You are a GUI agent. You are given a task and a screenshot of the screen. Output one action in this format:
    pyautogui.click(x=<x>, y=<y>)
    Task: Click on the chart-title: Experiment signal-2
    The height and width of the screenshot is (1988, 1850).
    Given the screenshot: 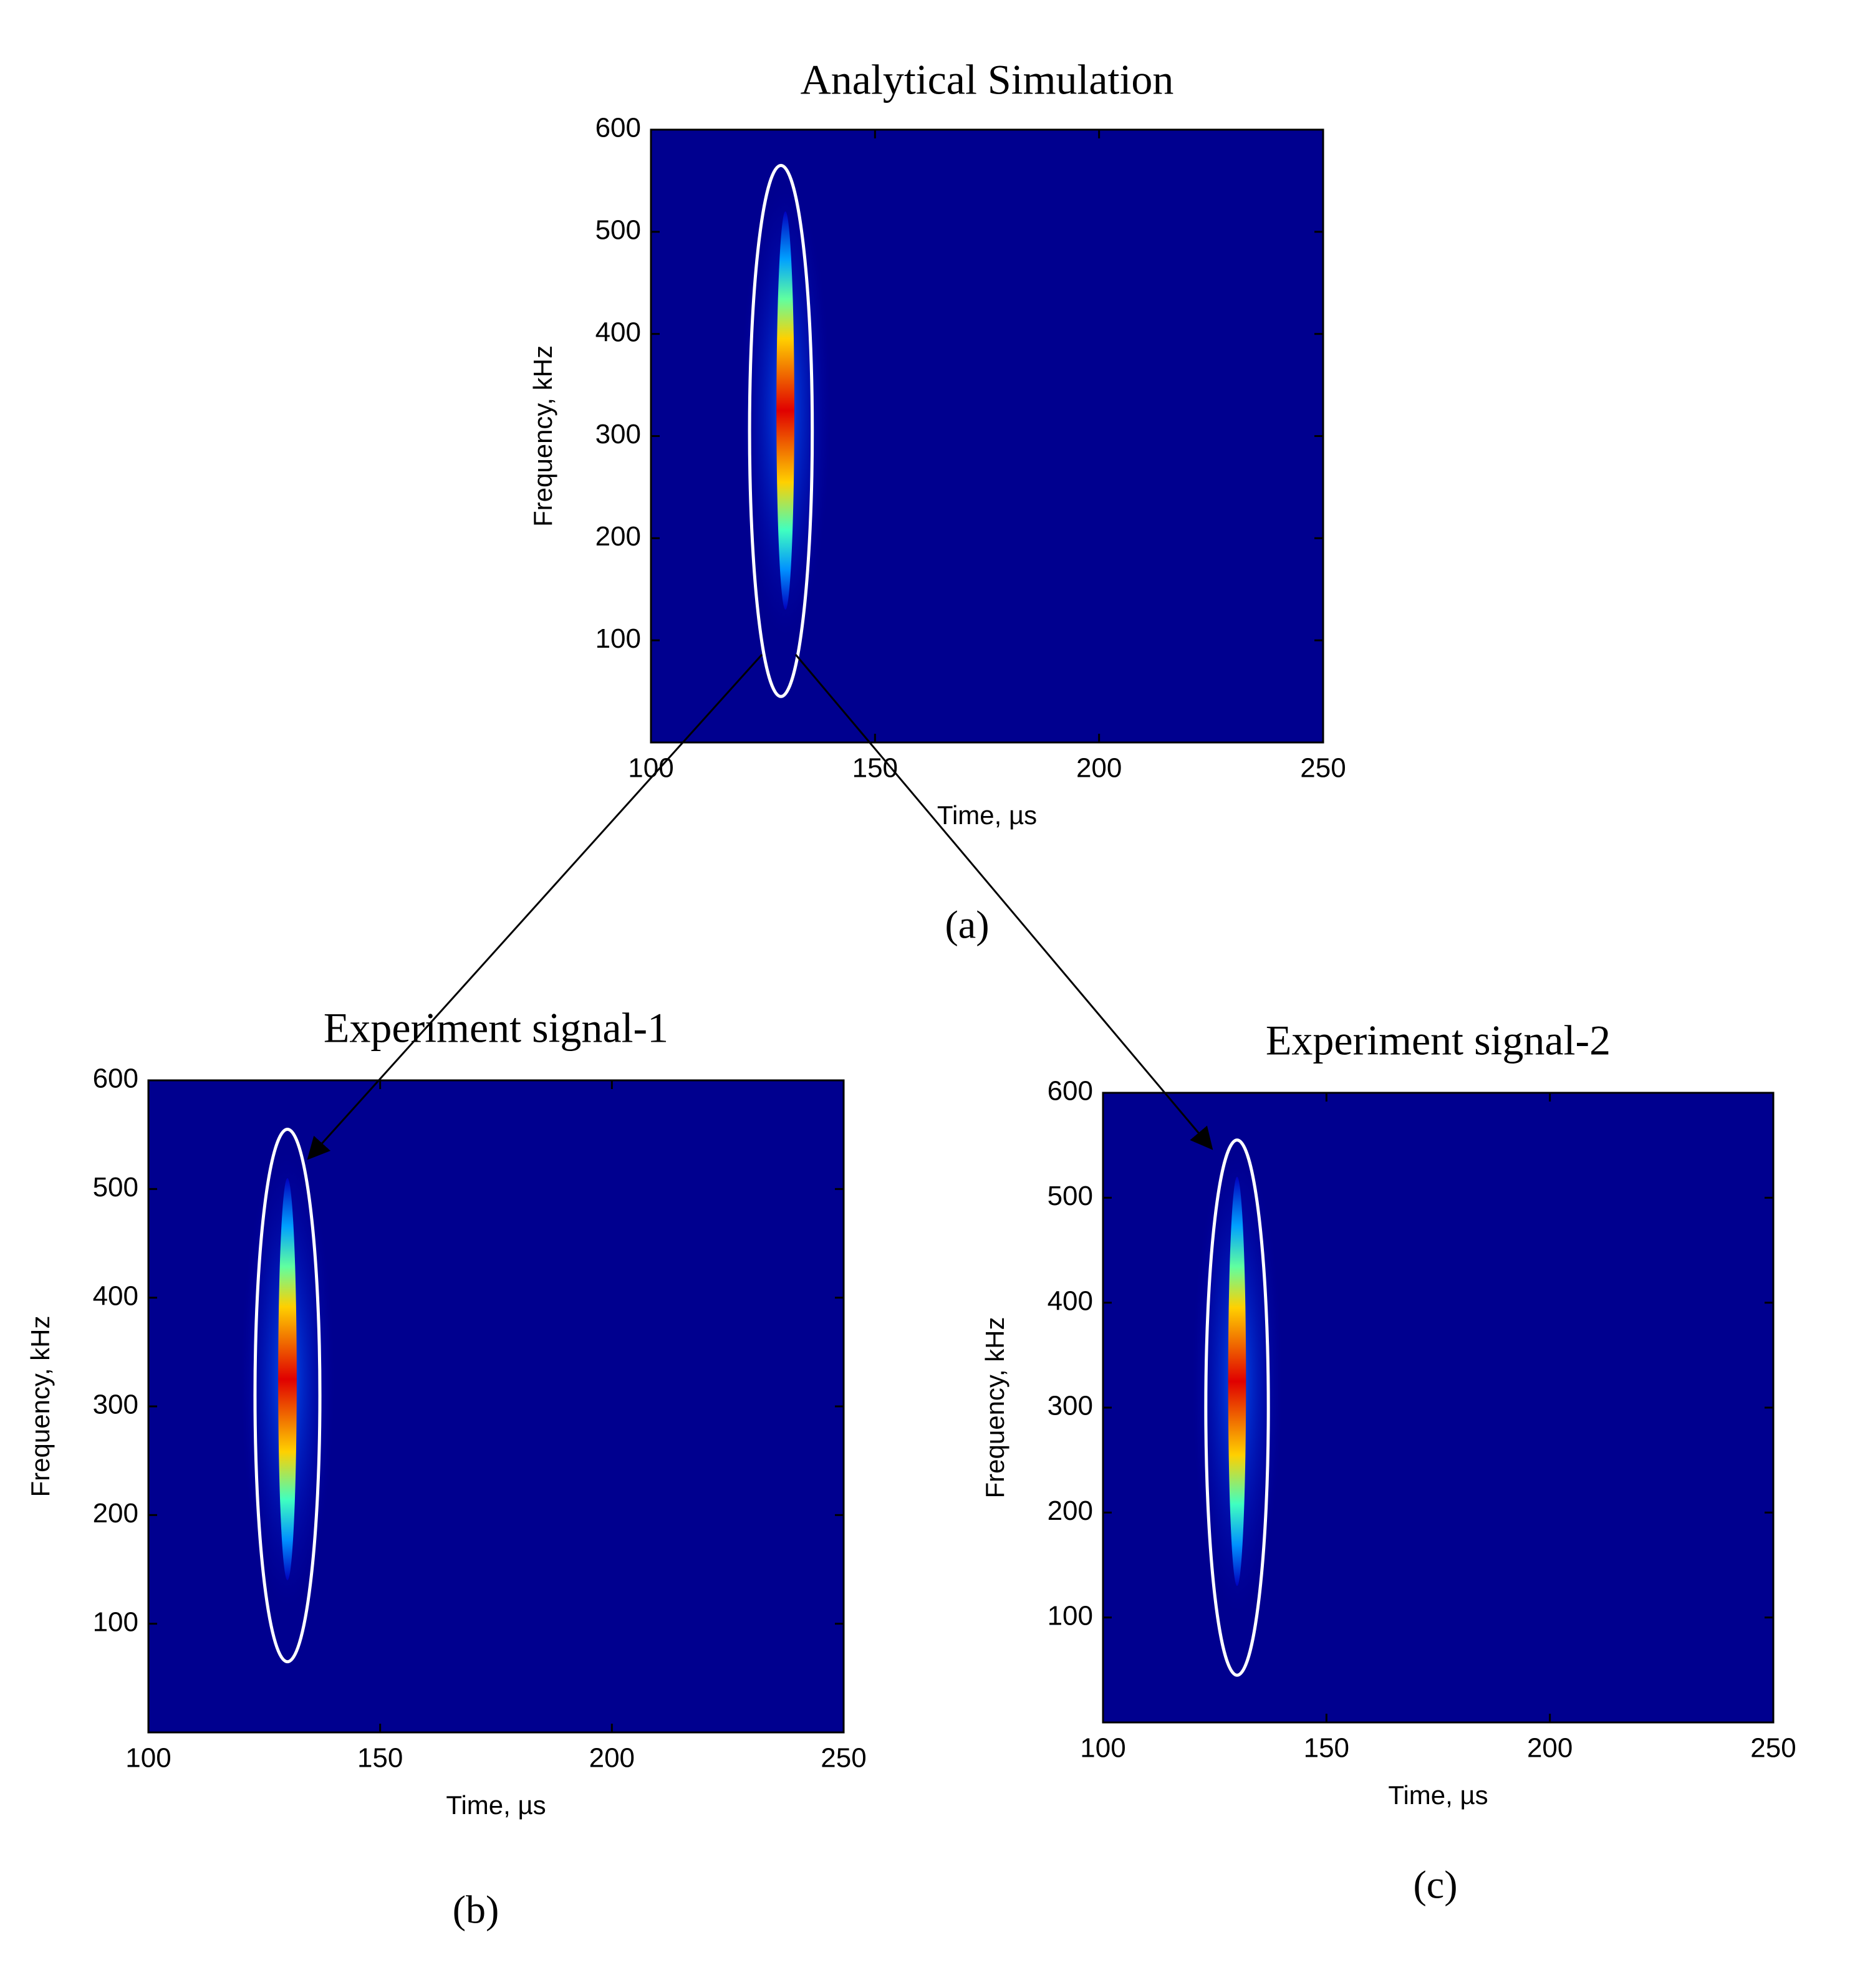 What is the action you would take?
    pyautogui.click(x=1438, y=1040)
    